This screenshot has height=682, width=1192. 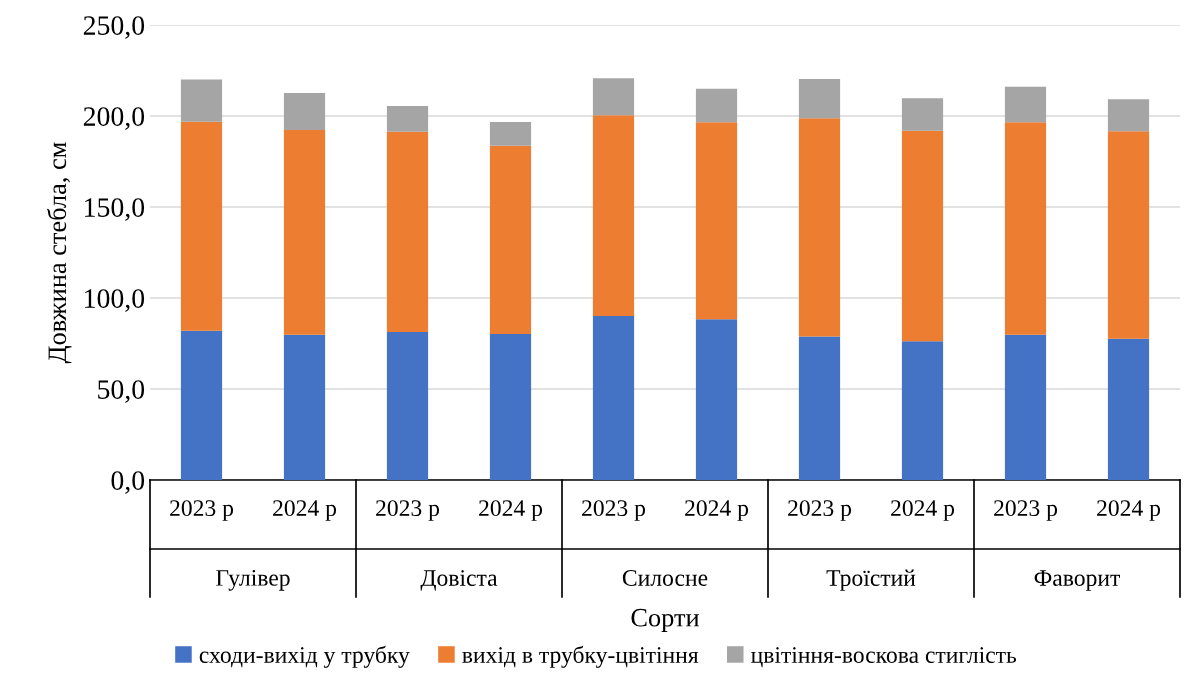 What do you see at coordinates (884, 657) in the screenshot?
I see `legend-label: цвітіння-воскова стиглість` at bounding box center [884, 657].